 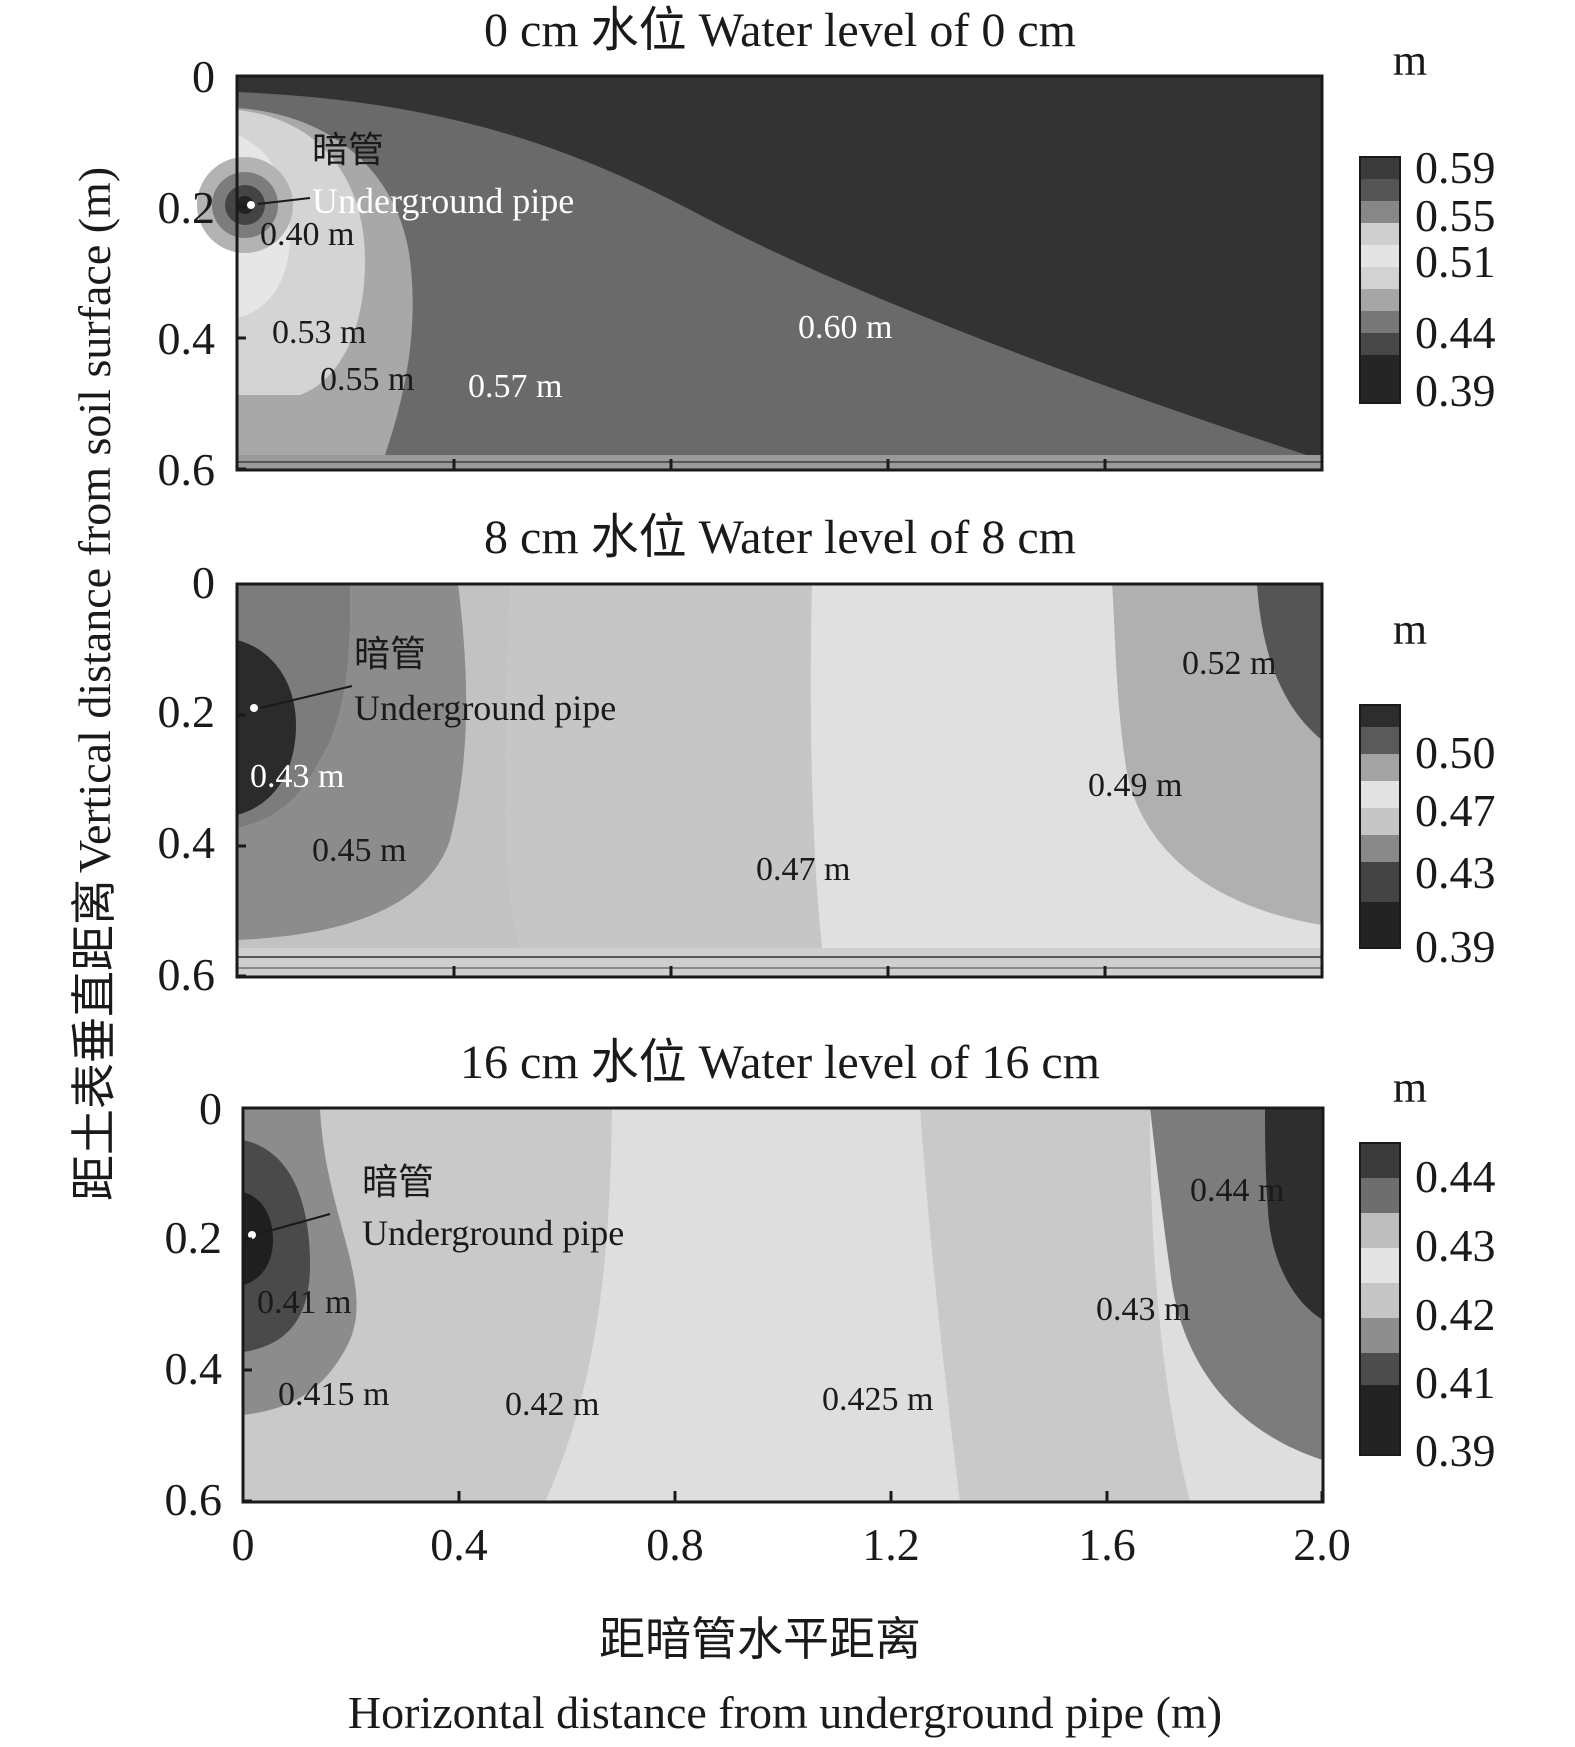 What do you see at coordinates (258, 1238) in the screenshot?
I see `fill-region-041-core-16cm` at bounding box center [258, 1238].